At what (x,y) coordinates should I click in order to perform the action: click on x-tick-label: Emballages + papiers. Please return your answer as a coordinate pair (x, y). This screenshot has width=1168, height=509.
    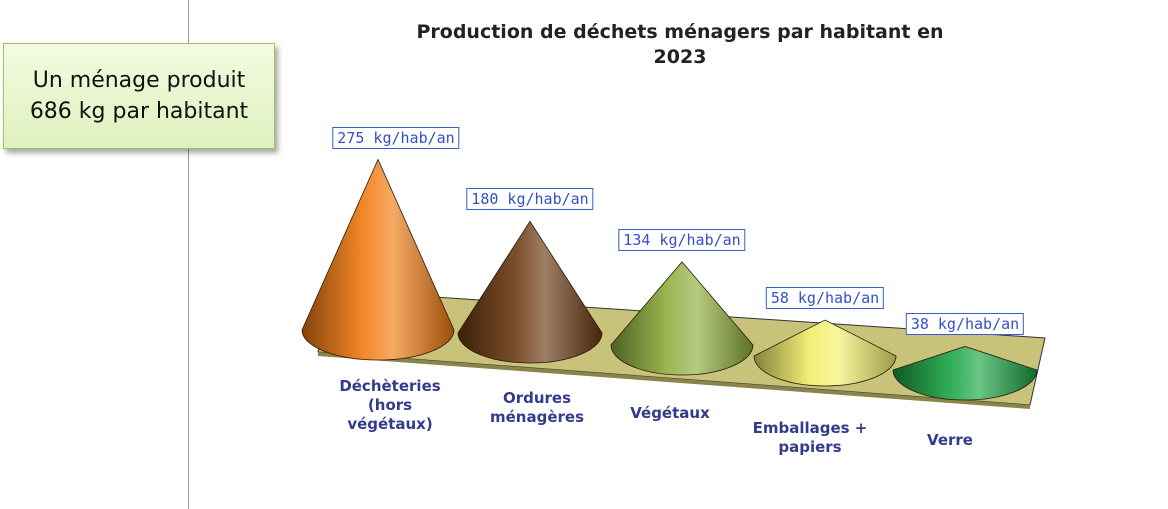
    Looking at the image, I should click on (810, 437).